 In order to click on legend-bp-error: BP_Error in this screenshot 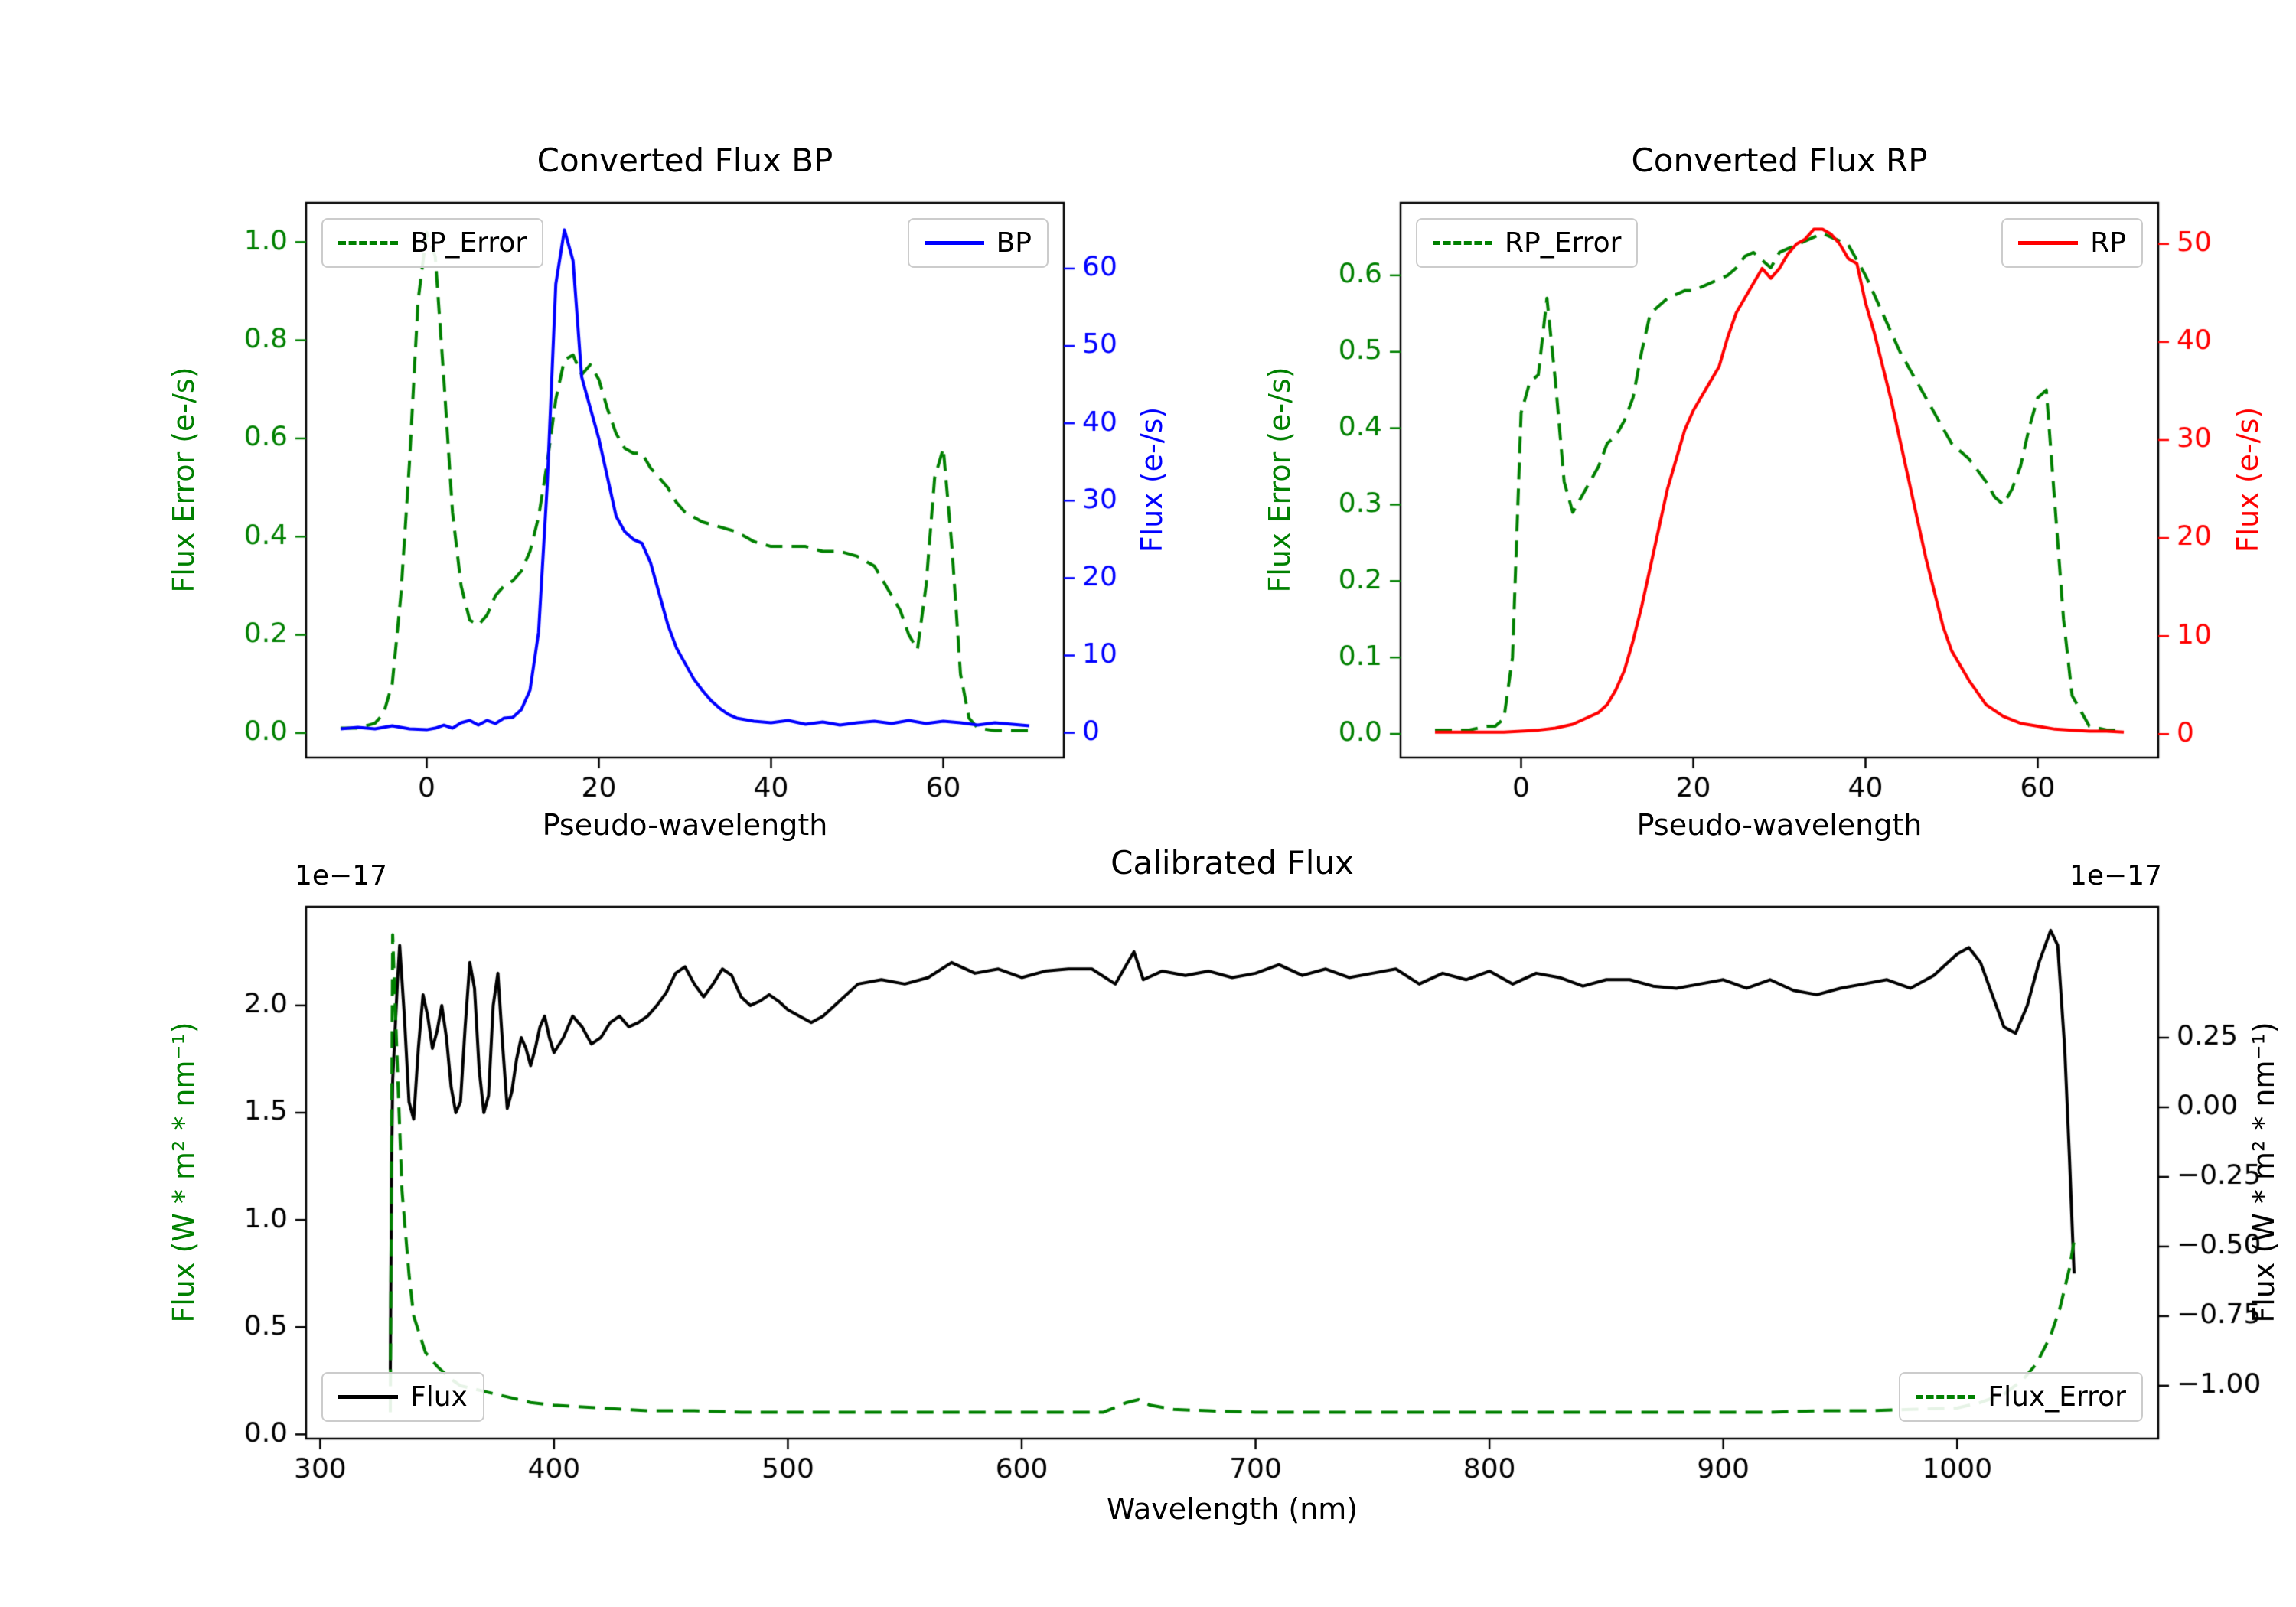, I will do `click(432, 243)`.